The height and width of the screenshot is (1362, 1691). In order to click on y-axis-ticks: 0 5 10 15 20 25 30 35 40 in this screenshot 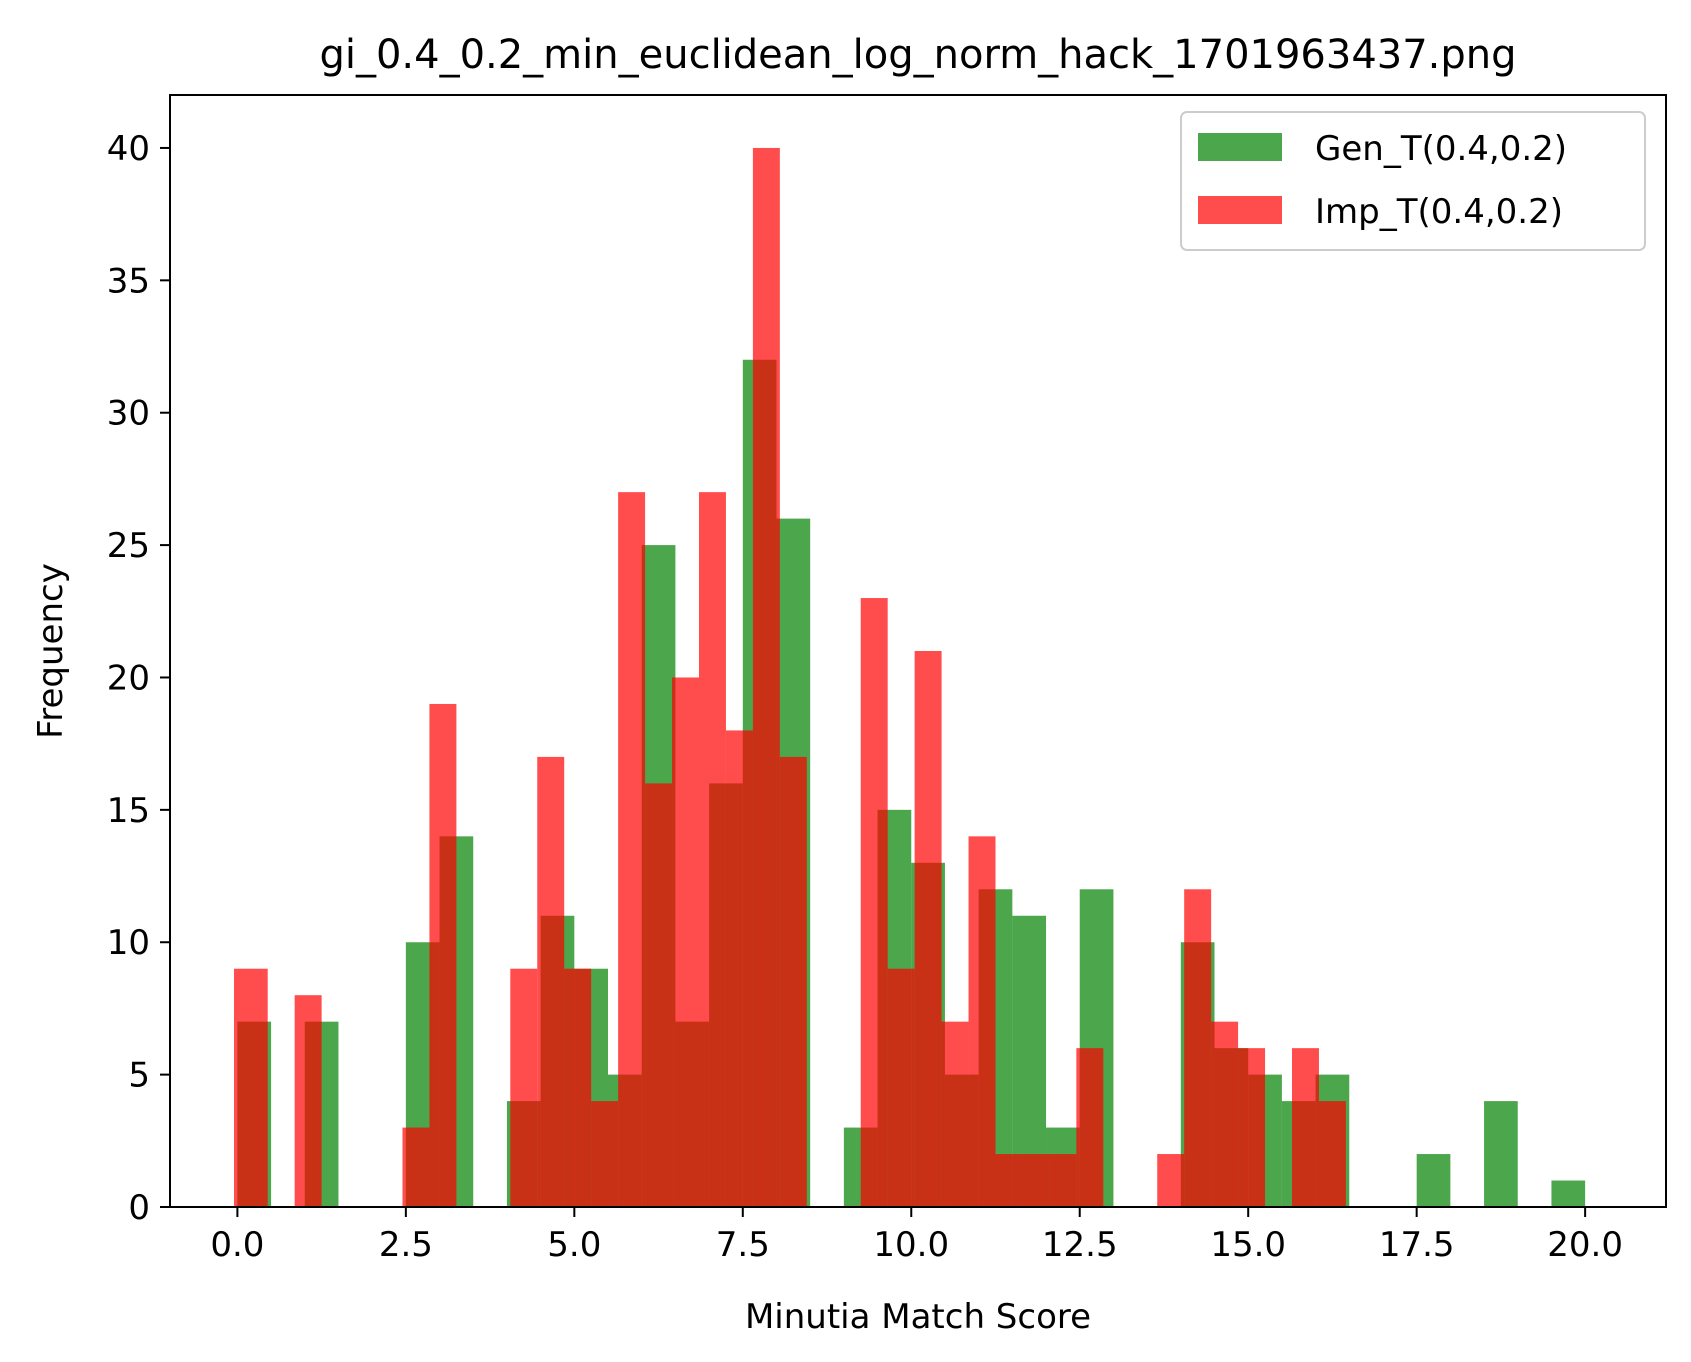, I will do `click(138, 678)`.